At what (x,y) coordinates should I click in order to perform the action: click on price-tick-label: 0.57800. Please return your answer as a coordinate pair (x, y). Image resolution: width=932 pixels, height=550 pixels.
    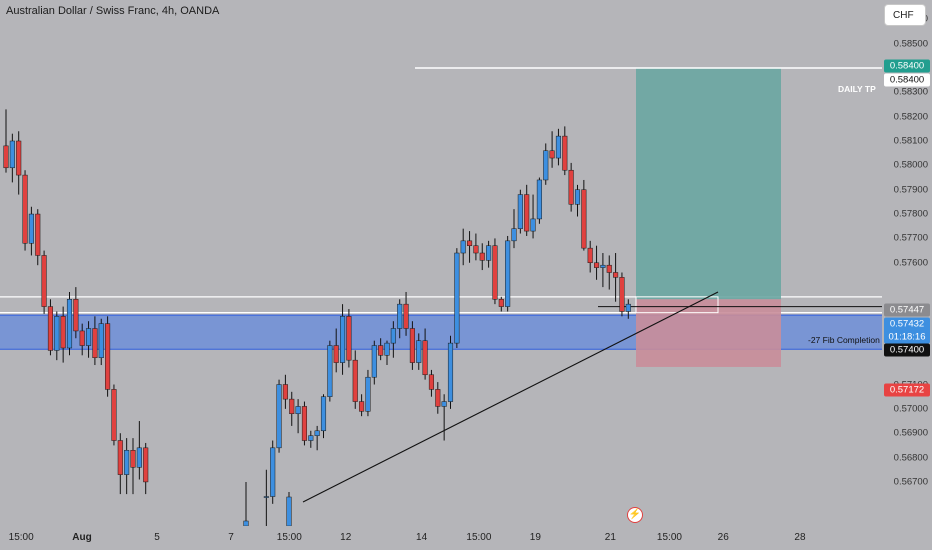
    Looking at the image, I should click on (910, 214).